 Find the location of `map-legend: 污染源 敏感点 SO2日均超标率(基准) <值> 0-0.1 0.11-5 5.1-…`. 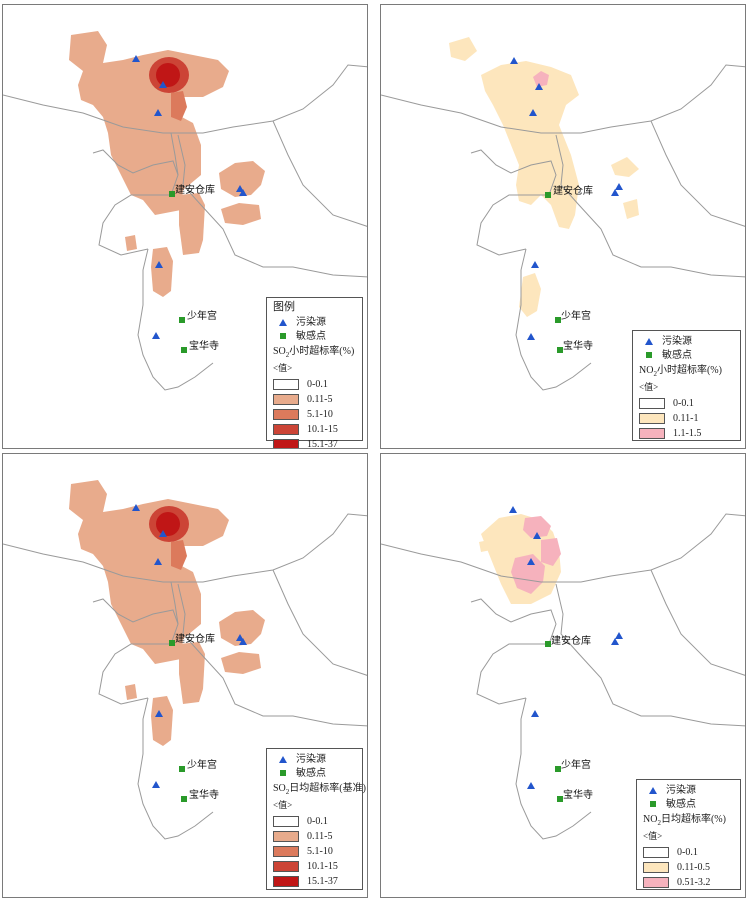

map-legend: 污染源 敏感点 SO2日均超标率(基准) <值> 0-0.1 0.11-5 5.1-… is located at coordinates (316, 819).